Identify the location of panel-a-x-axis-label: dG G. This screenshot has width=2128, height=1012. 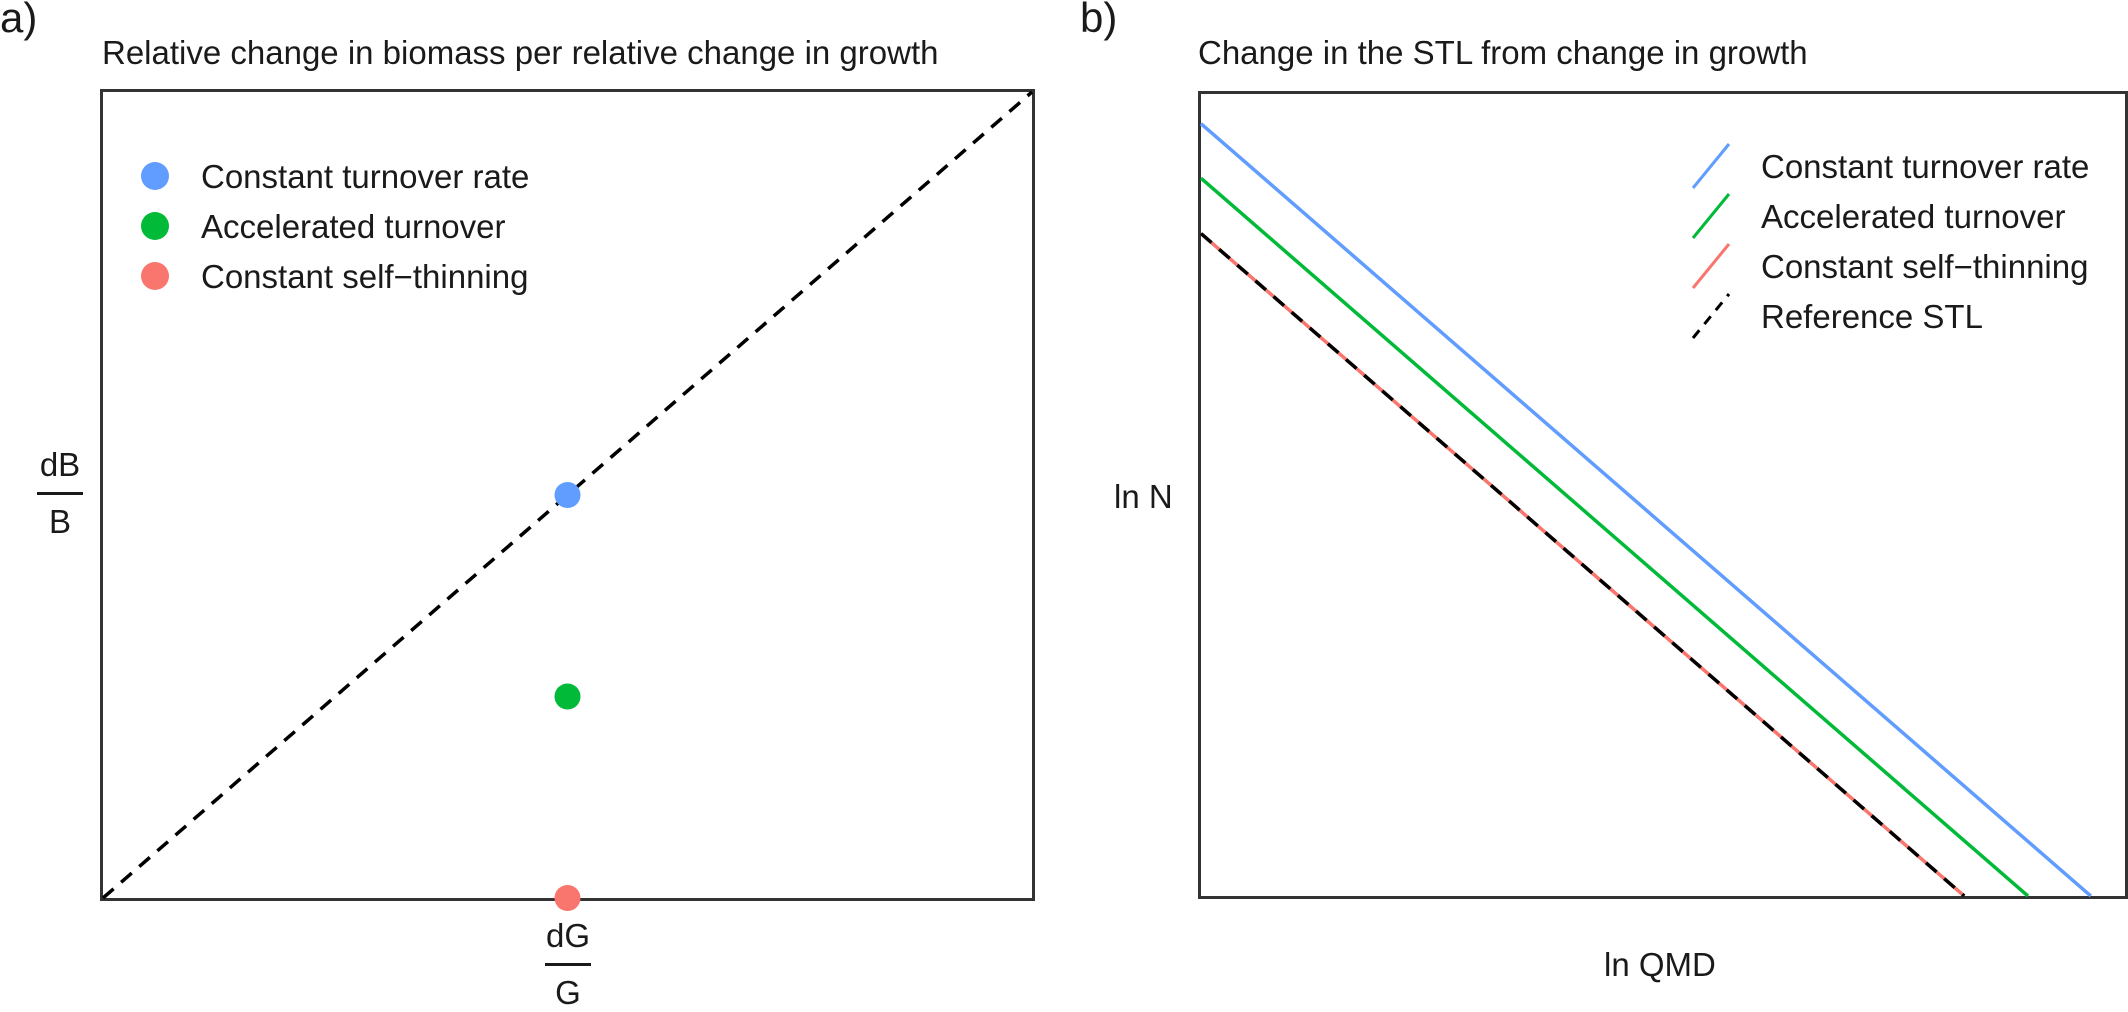
(568, 964).